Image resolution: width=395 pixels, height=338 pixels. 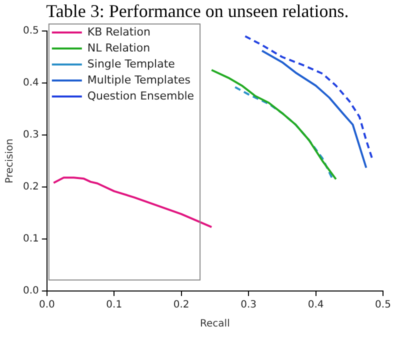 I want to click on legend-label: Multiple Templates, so click(x=139, y=79).